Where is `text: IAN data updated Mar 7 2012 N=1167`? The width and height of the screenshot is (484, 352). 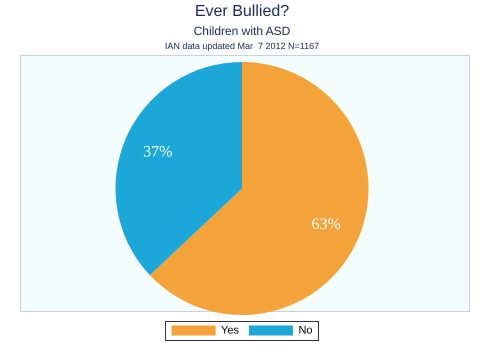
text: IAN data updated Mar 7 2012 N=1167 is located at coordinates (242, 46).